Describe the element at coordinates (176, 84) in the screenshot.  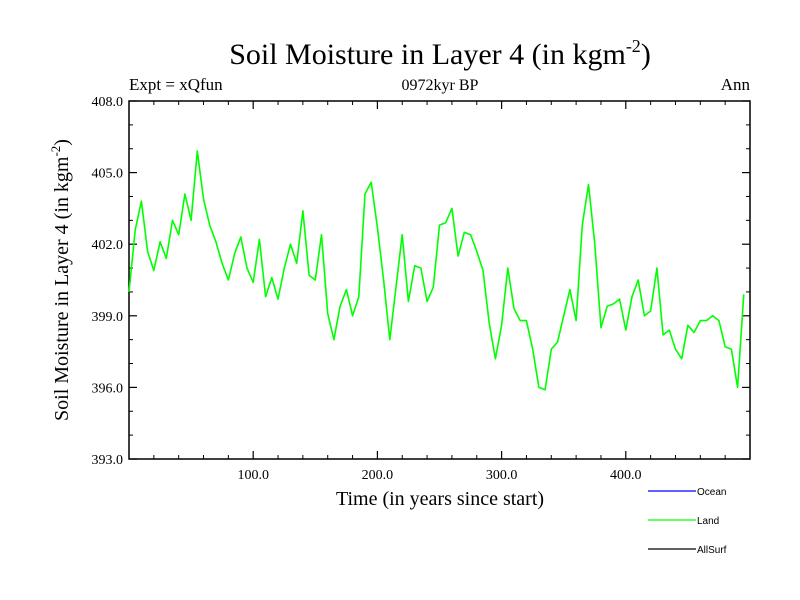
I see `experiment-label: Expt = xQfun` at that location.